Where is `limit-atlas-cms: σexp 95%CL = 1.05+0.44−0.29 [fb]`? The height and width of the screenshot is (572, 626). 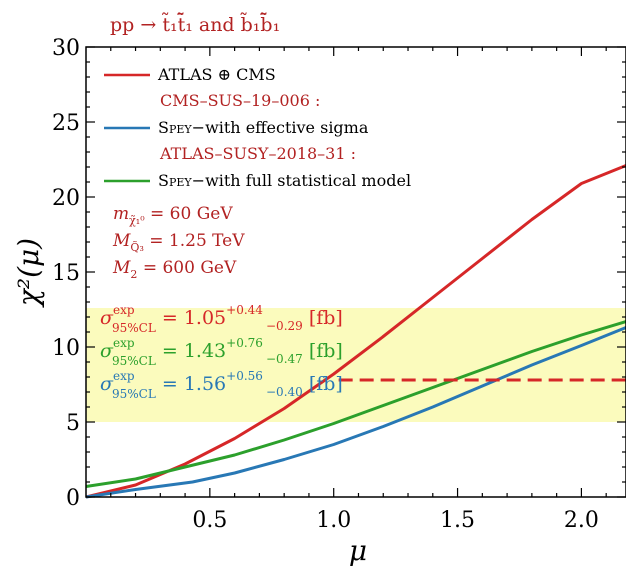
limit-atlas-cms: σexp 95%CL = 1.05+0.44−0.29 [fb] is located at coordinates (221, 319).